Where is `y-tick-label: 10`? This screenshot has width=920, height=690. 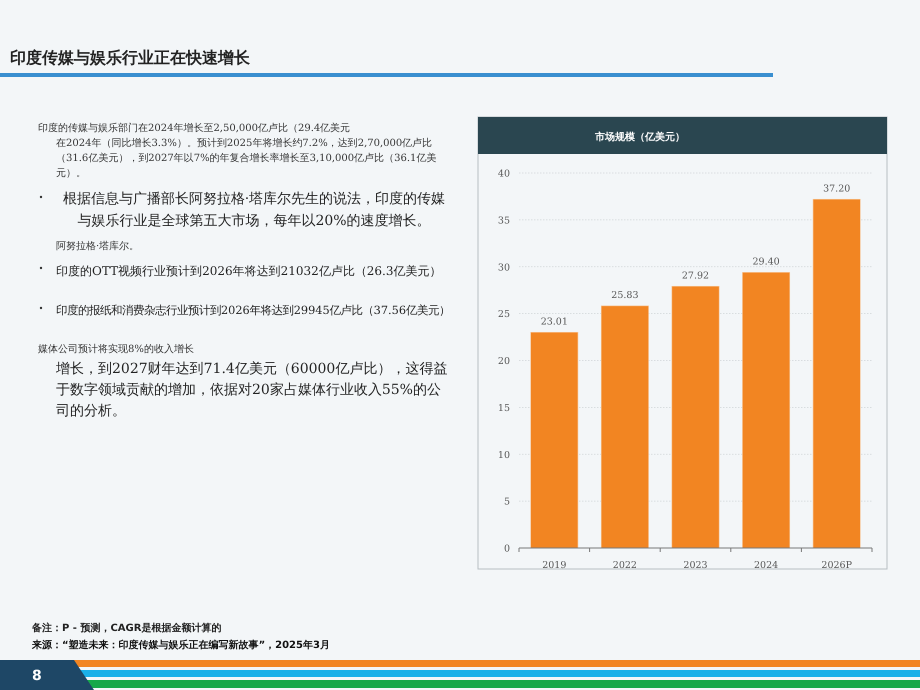
y-tick-label: 10 is located at coordinates (504, 455).